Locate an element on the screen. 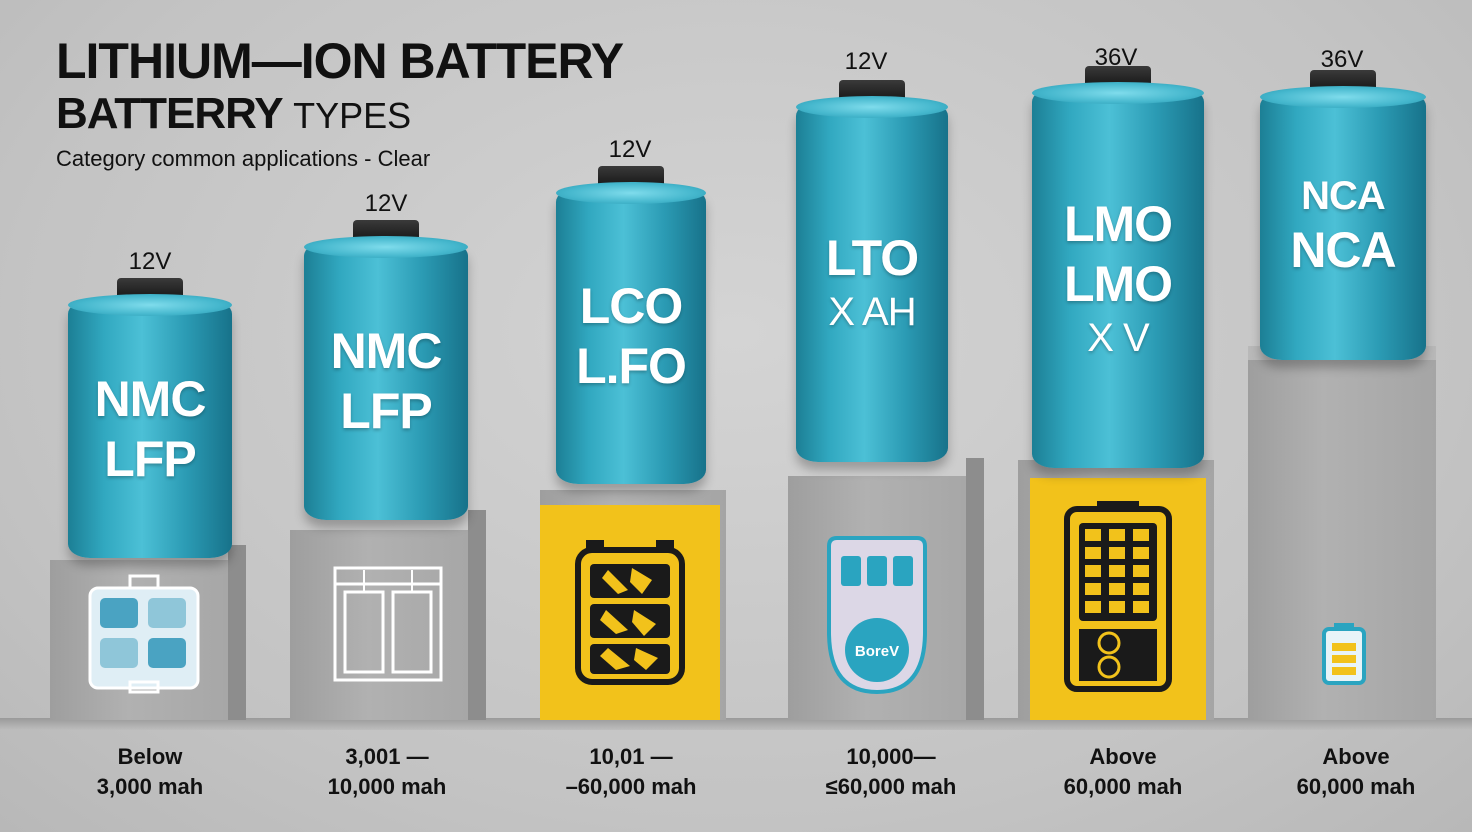 The width and height of the screenshot is (1472, 832). battery-cell: LTO X AH is located at coordinates (872, 271).